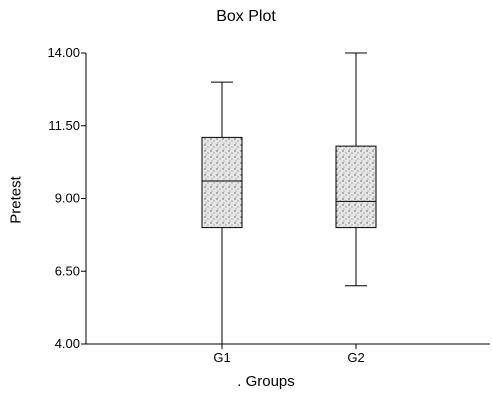  What do you see at coordinates (246, 16) in the screenshot?
I see `chart-title: Box Plot` at bounding box center [246, 16].